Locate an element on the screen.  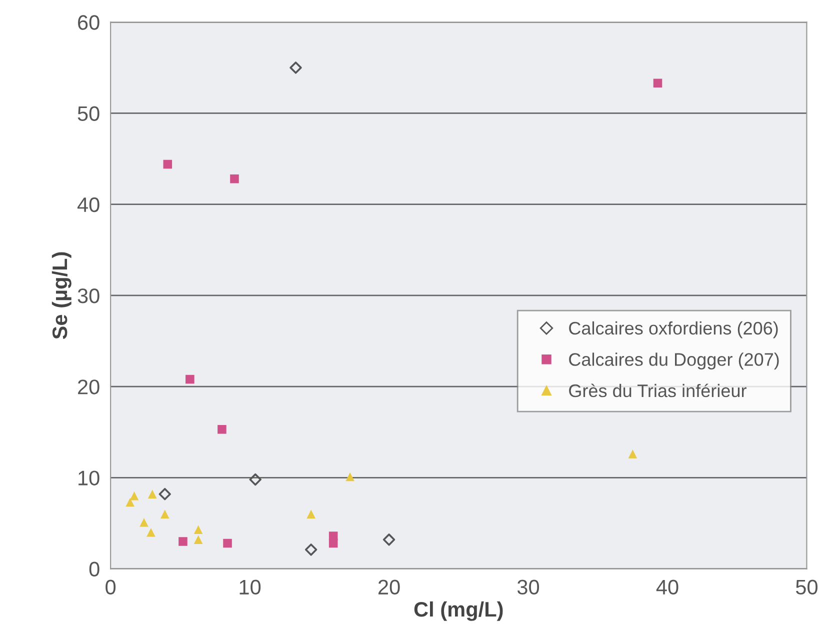
x-tick-label: 30 is located at coordinates (528, 587).